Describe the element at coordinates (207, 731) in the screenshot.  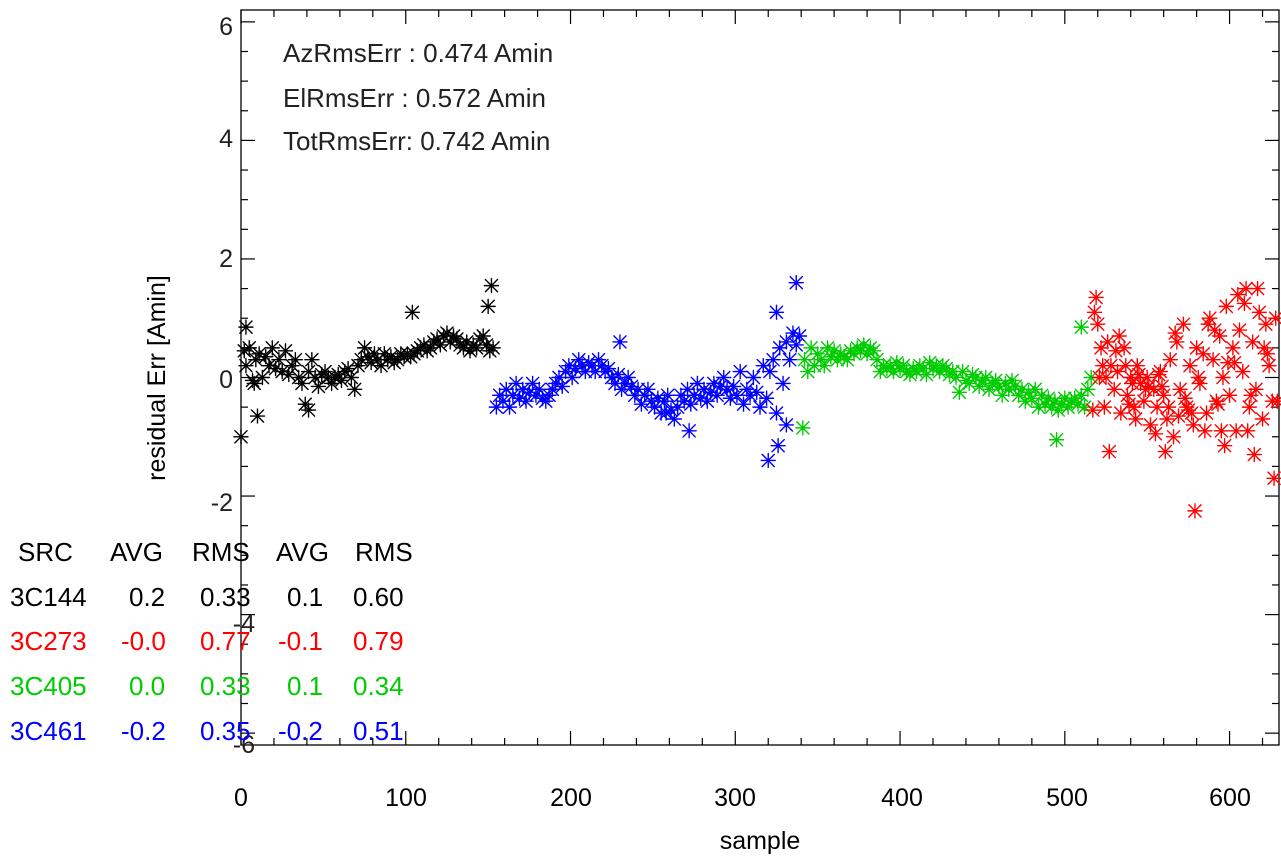
I see `table-row: 3C461 -0.2 0.35 -0.2 0.51` at that location.